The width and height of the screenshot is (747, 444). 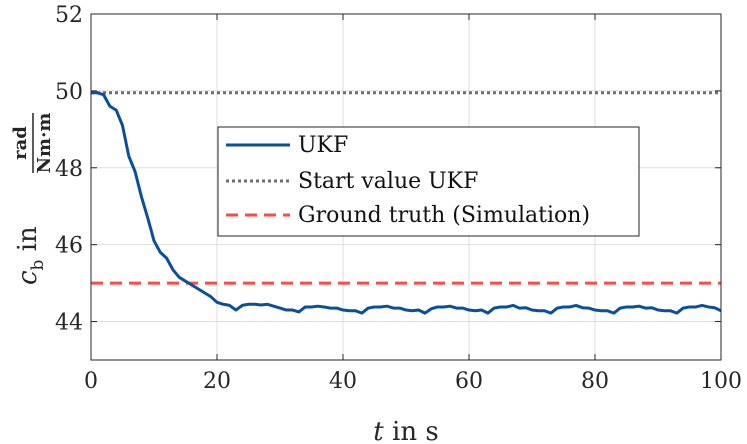 What do you see at coordinates (28, 243) in the screenshot?
I see `y-axis-in: in` at bounding box center [28, 243].